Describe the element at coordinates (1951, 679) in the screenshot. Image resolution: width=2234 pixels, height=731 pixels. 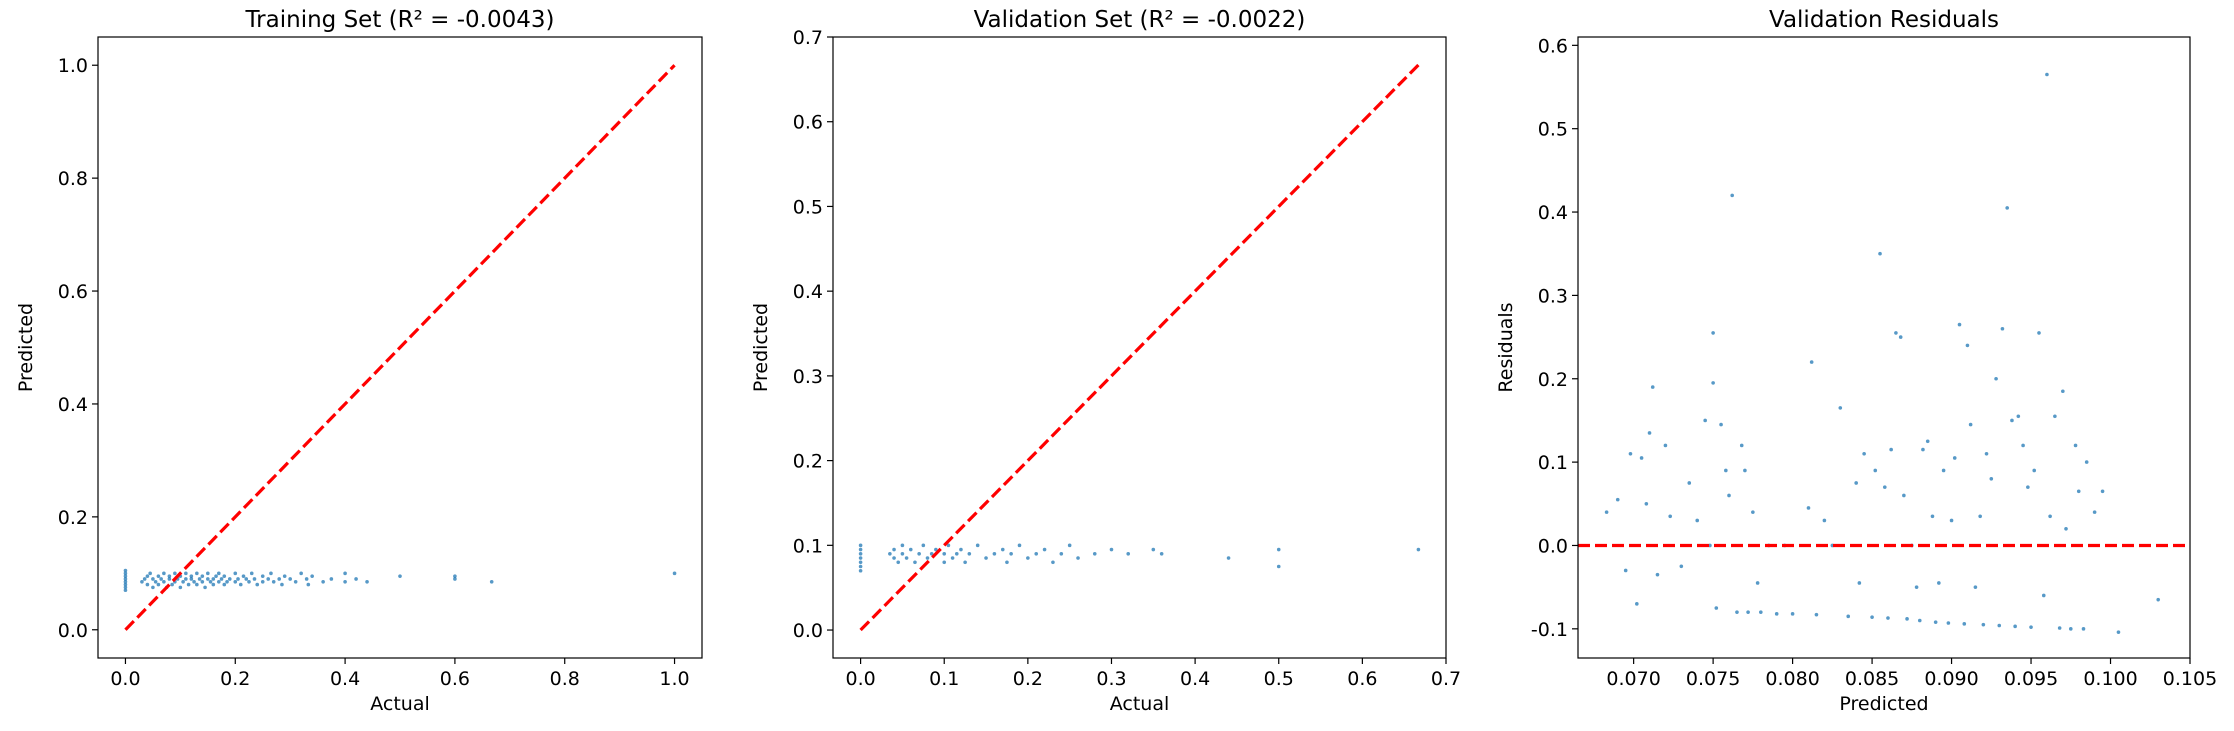
I see `residuals-x-tick-label: 0.090` at that location.